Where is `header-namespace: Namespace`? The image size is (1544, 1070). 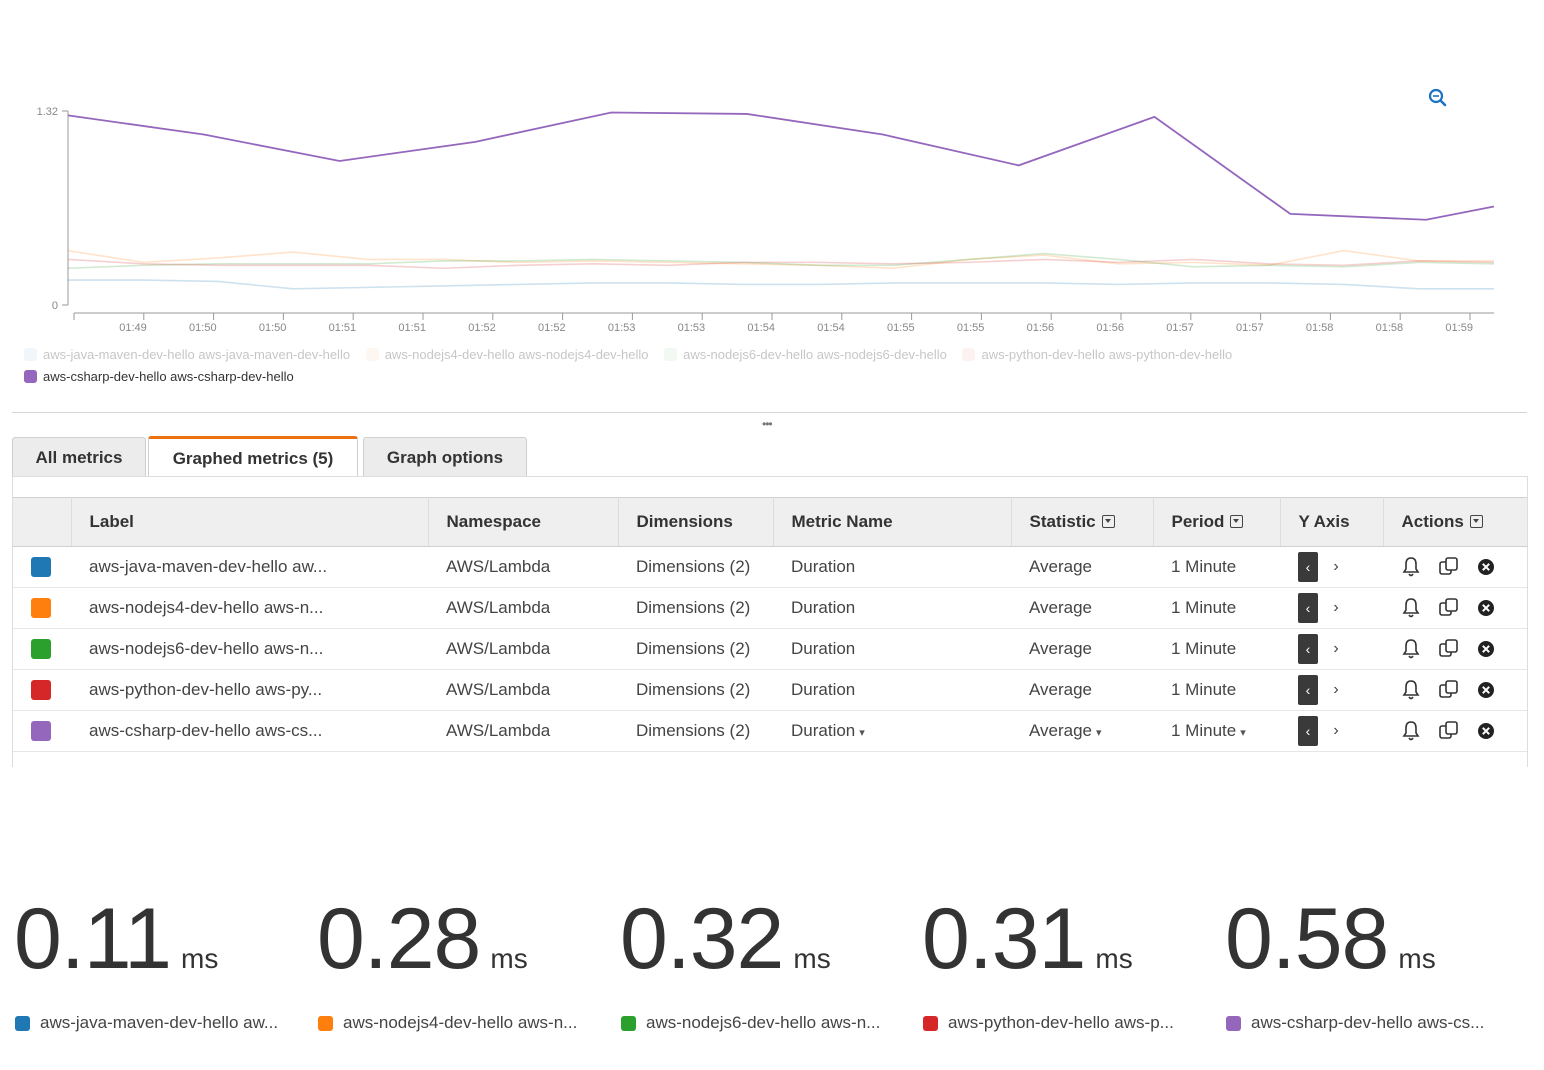 header-namespace: Namespace is located at coordinates (523, 522).